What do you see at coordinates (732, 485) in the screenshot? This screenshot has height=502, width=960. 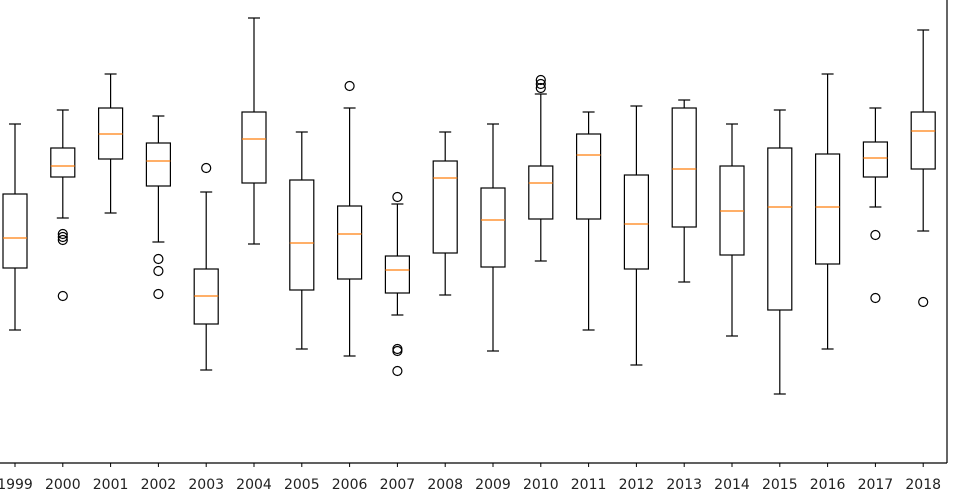 I see `x-tick-label: 2014` at bounding box center [732, 485].